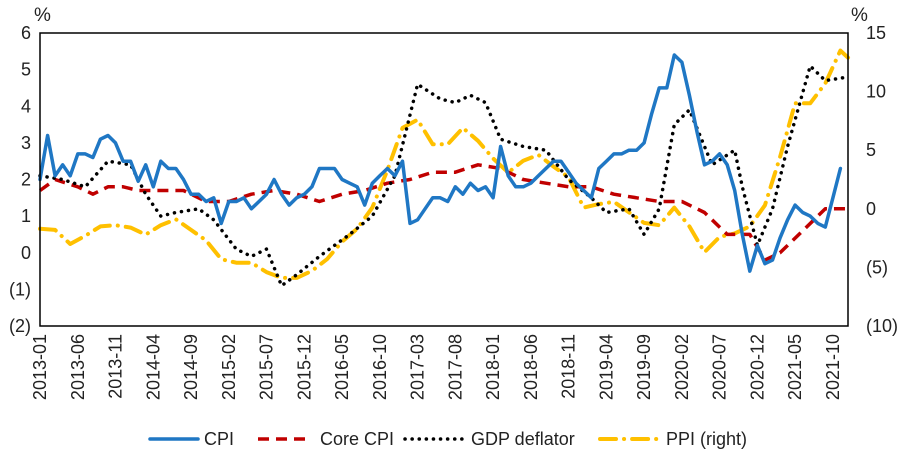 Image resolution: width=900 pixels, height=452 pixels. I want to click on right-tick-label: (5), so click(877, 267).